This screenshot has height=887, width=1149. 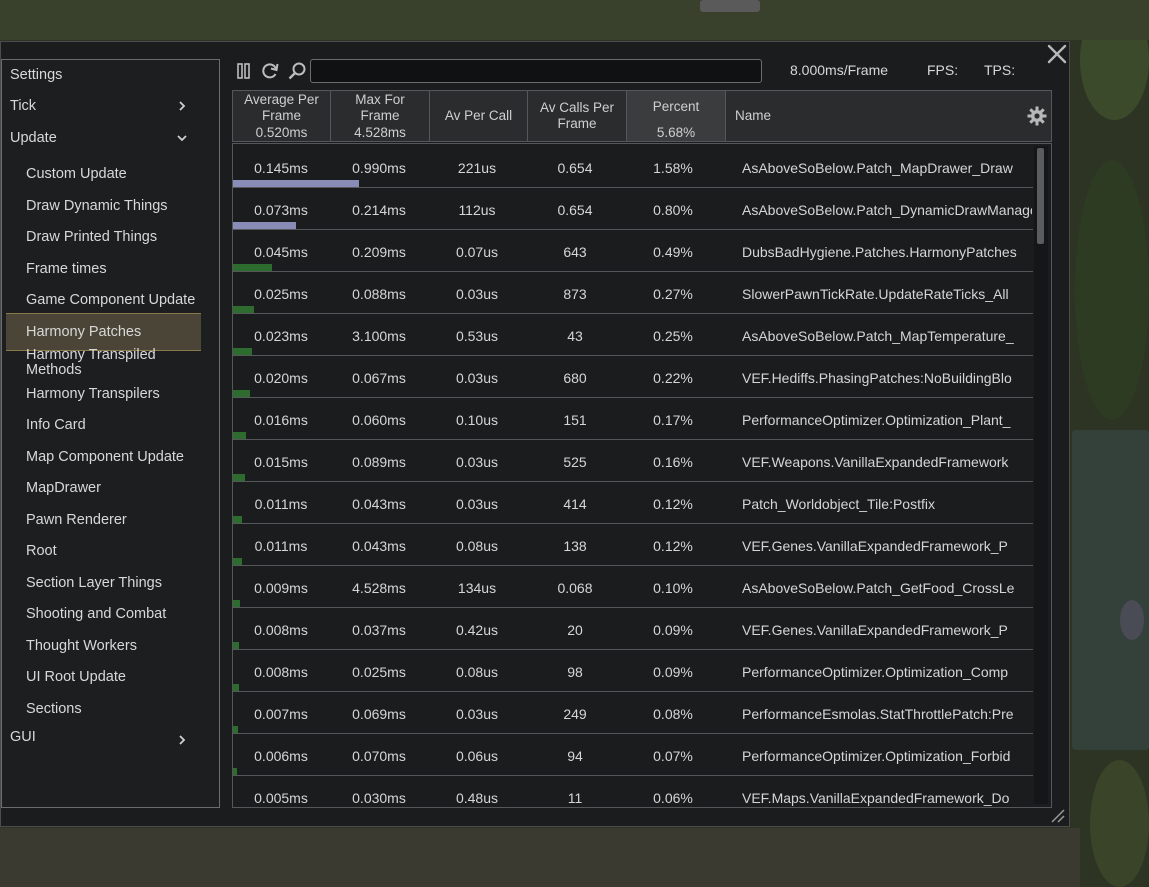 I want to click on scrollbar-thumb, so click(x=1040, y=196).